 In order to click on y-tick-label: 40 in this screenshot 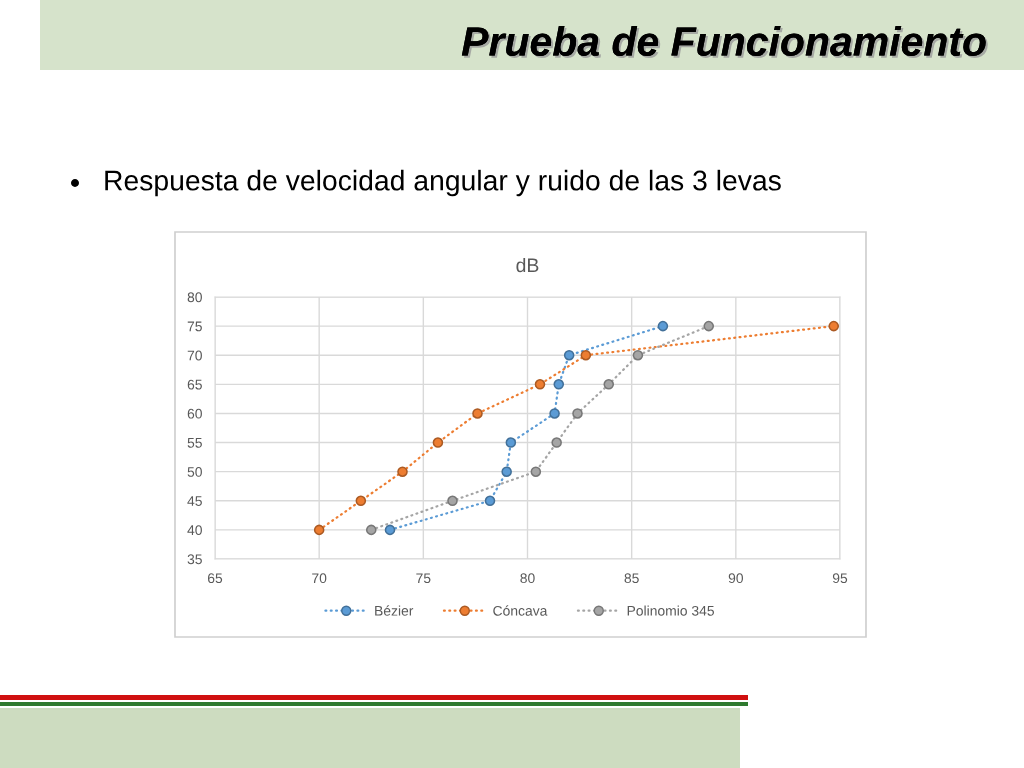, I will do `click(194, 530)`.